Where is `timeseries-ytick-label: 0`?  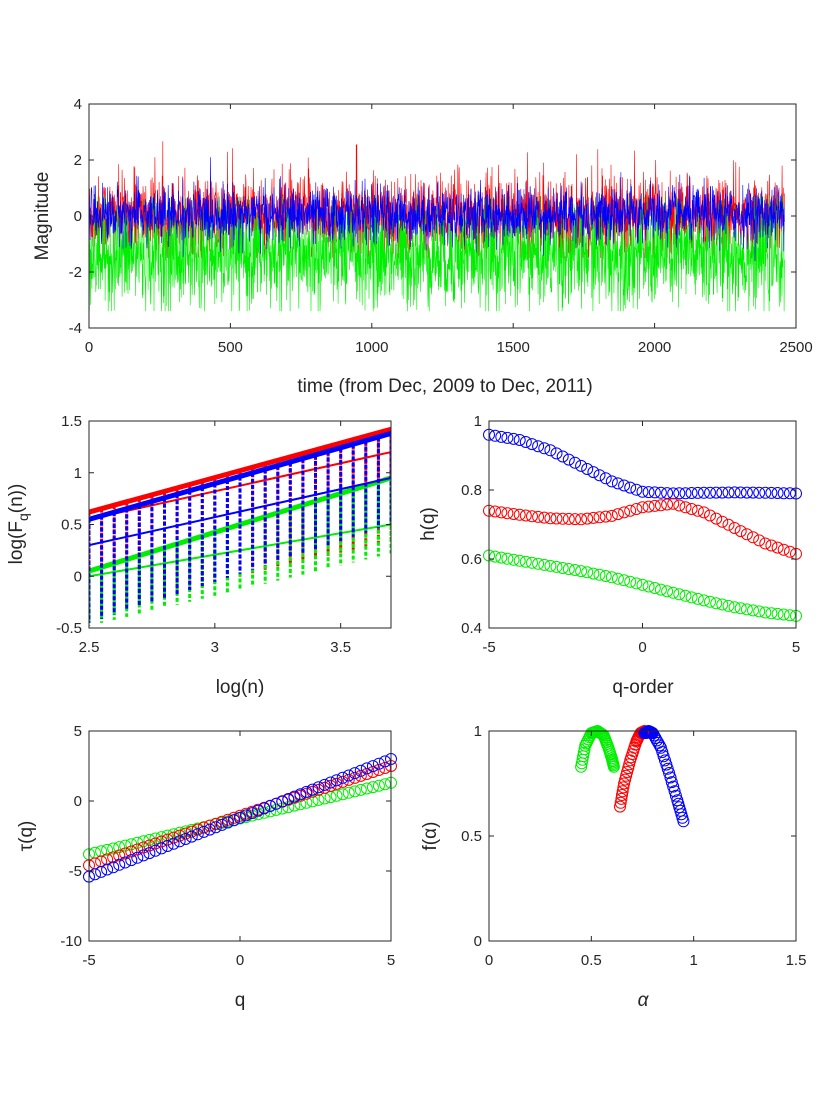
timeseries-ytick-label: 0 is located at coordinates (78, 216).